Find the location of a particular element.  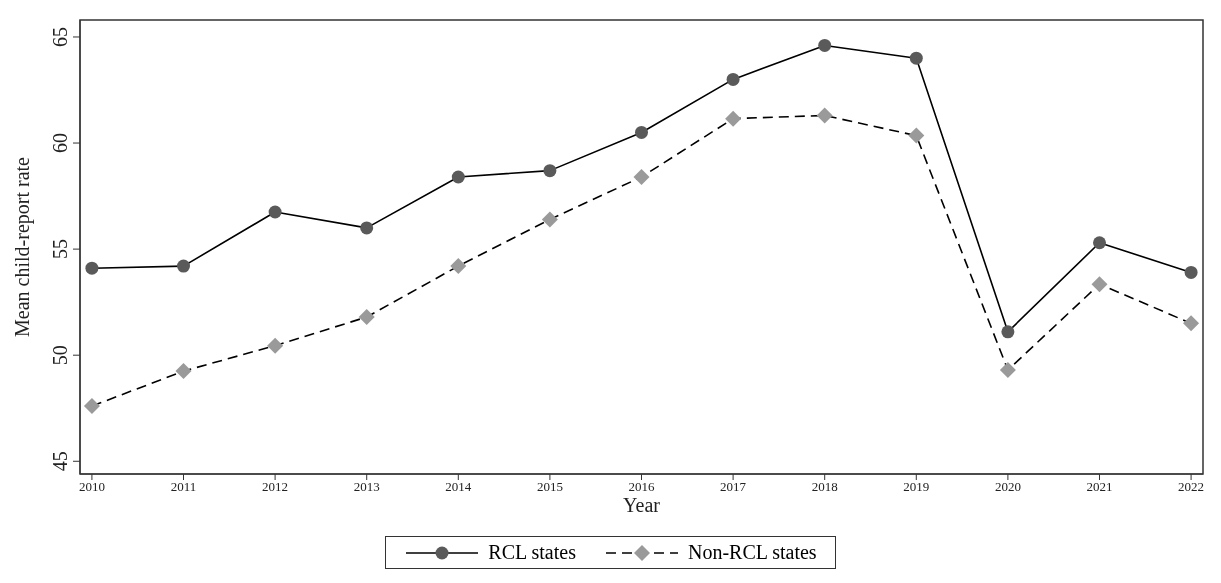

y-tick-label: 65 is located at coordinates (60, 36).